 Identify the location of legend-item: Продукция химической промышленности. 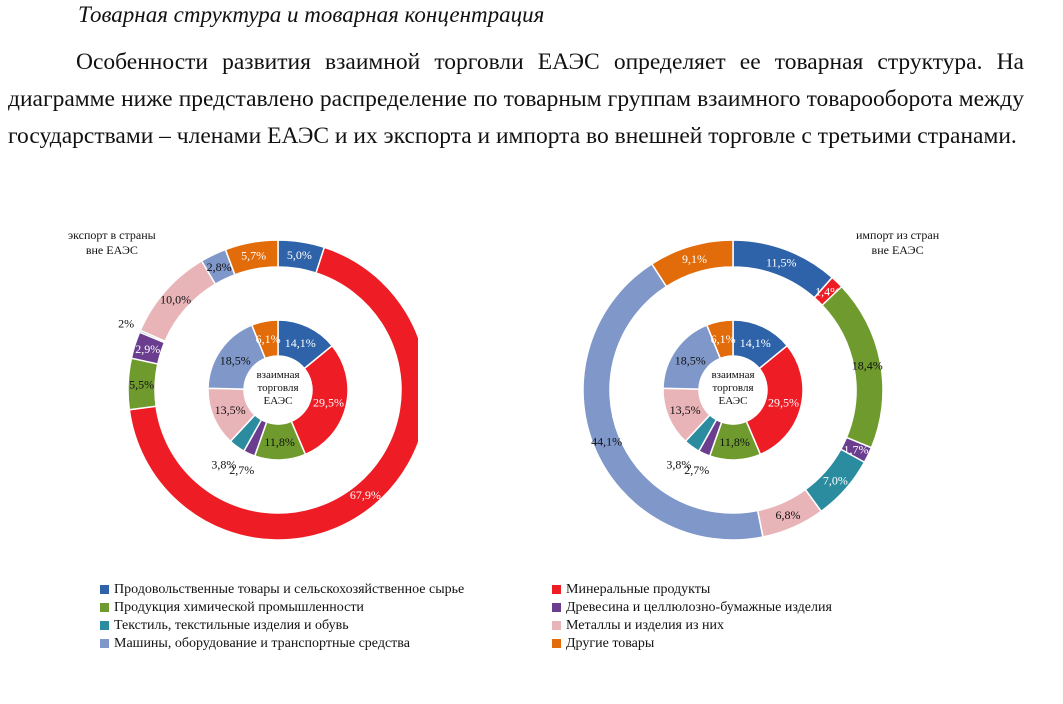
(326, 607).